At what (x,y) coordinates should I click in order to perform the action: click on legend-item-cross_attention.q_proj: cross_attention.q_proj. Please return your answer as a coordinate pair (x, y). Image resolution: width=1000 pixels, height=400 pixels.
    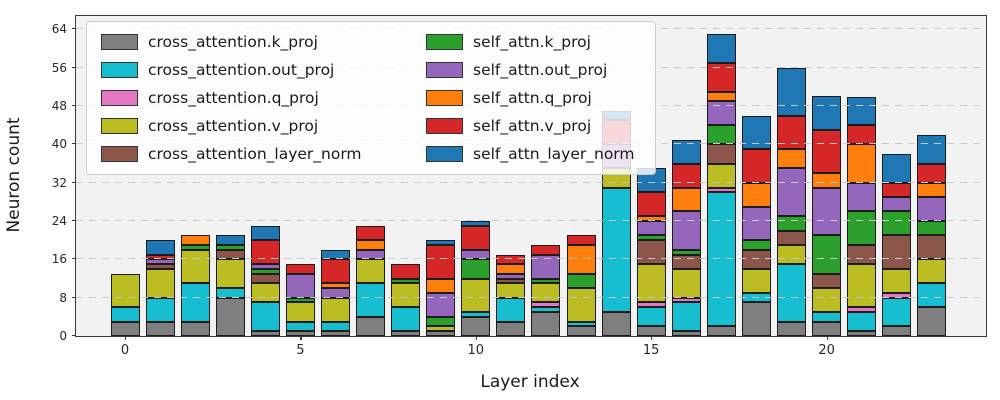
    Looking at the image, I should click on (234, 98).